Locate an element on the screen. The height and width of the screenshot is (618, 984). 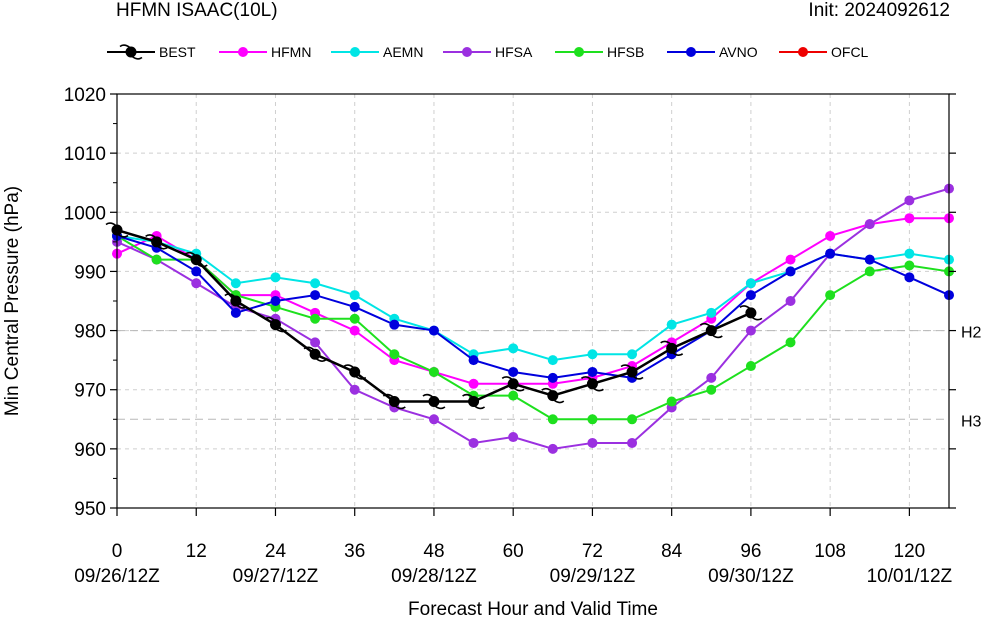
chart-title: HFMN ISAAC(10L) is located at coordinates (197, 10).